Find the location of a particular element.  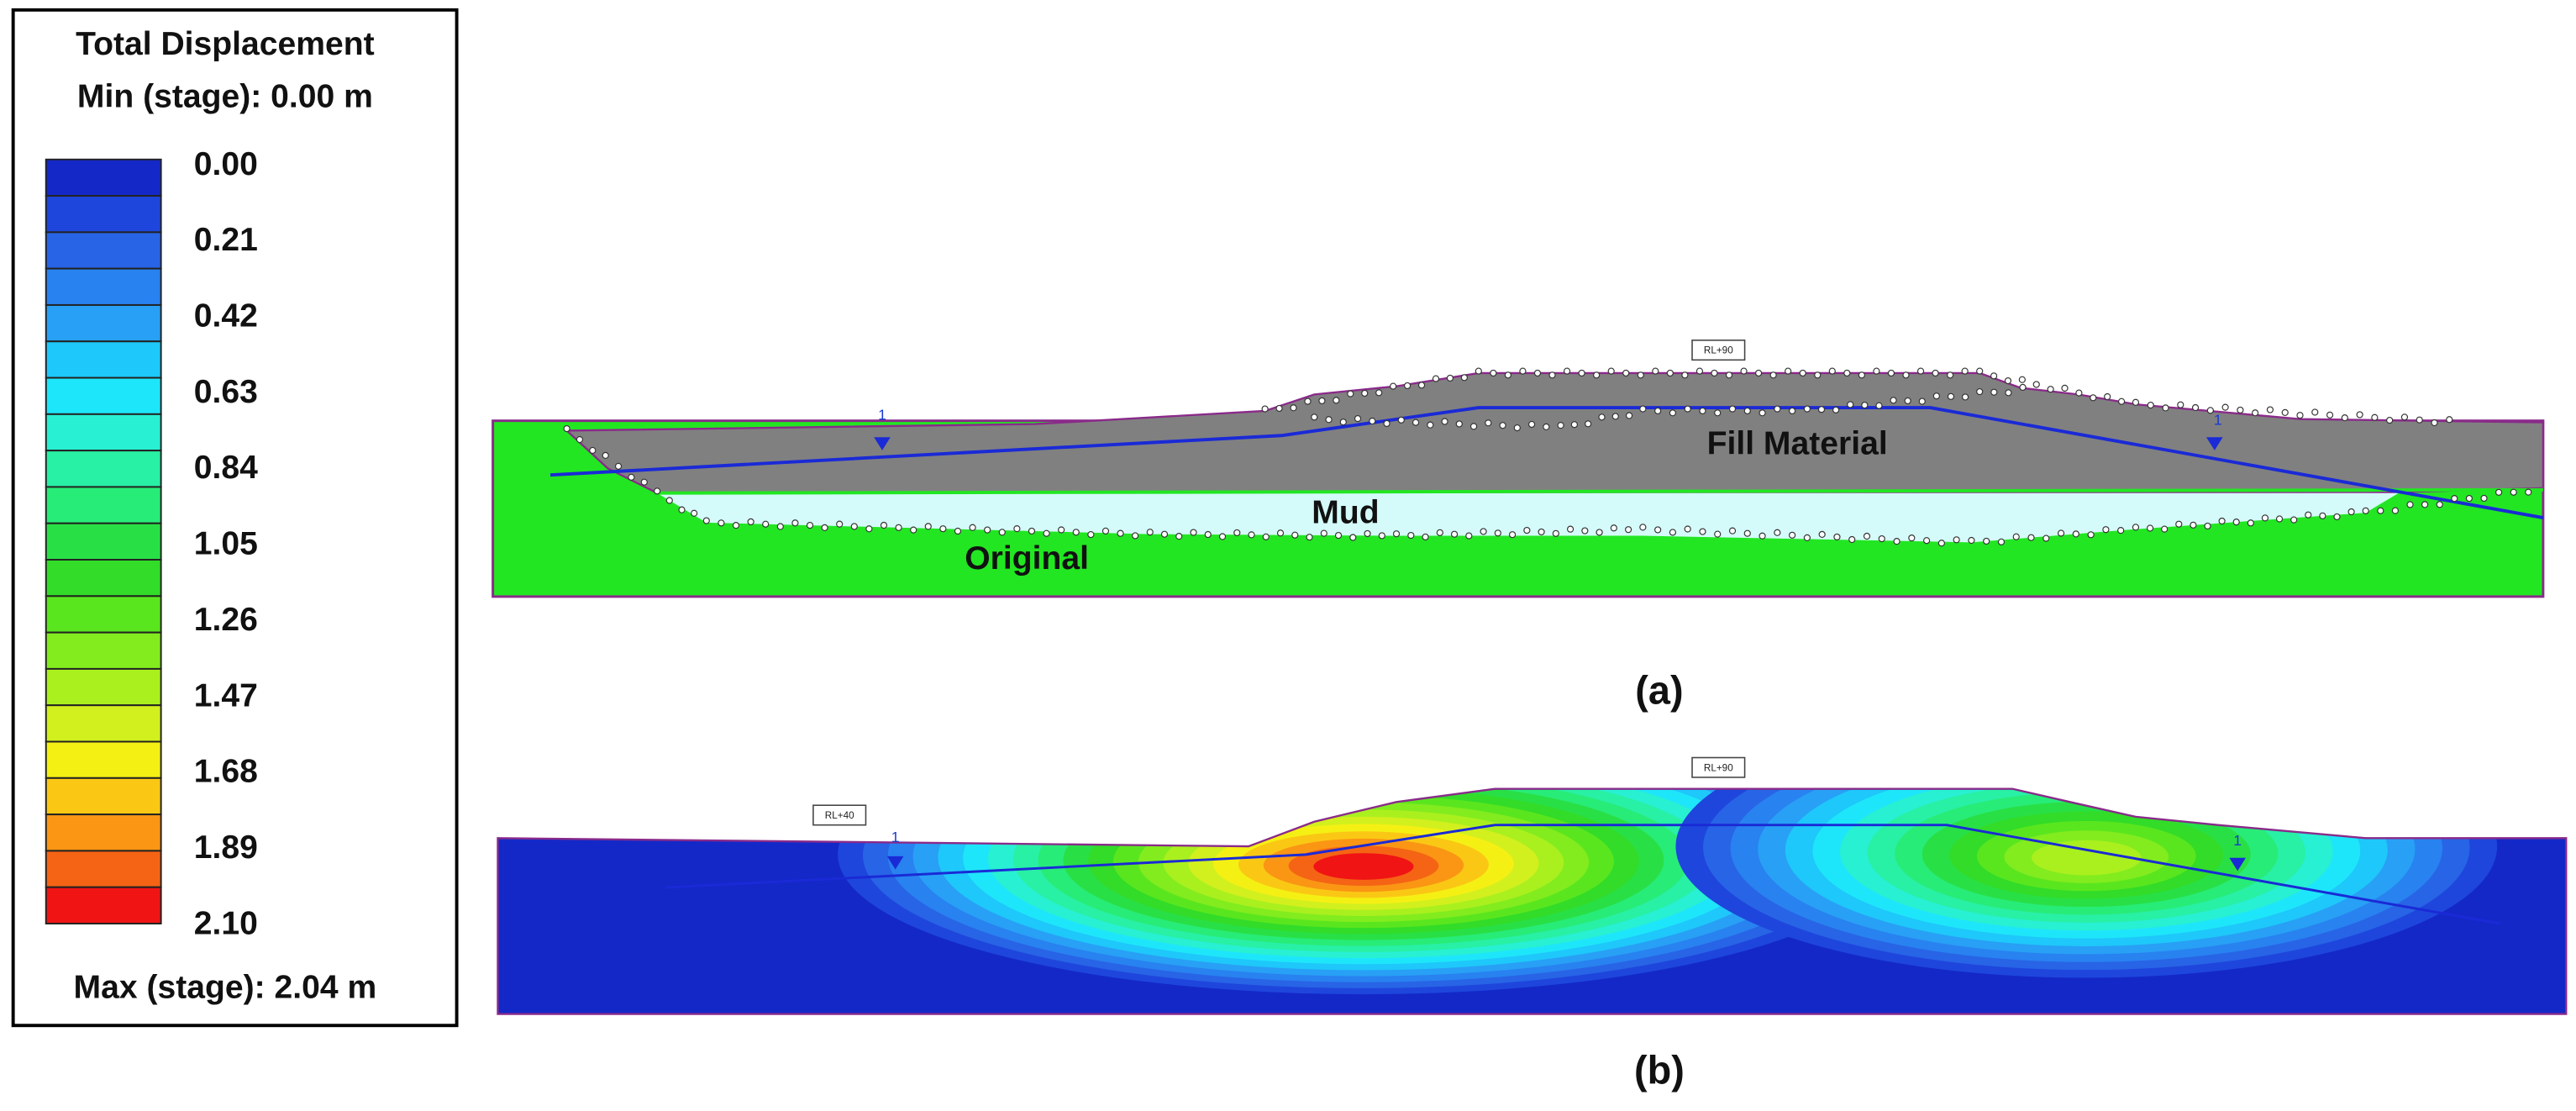

rl-box is located at coordinates (1718, 350).